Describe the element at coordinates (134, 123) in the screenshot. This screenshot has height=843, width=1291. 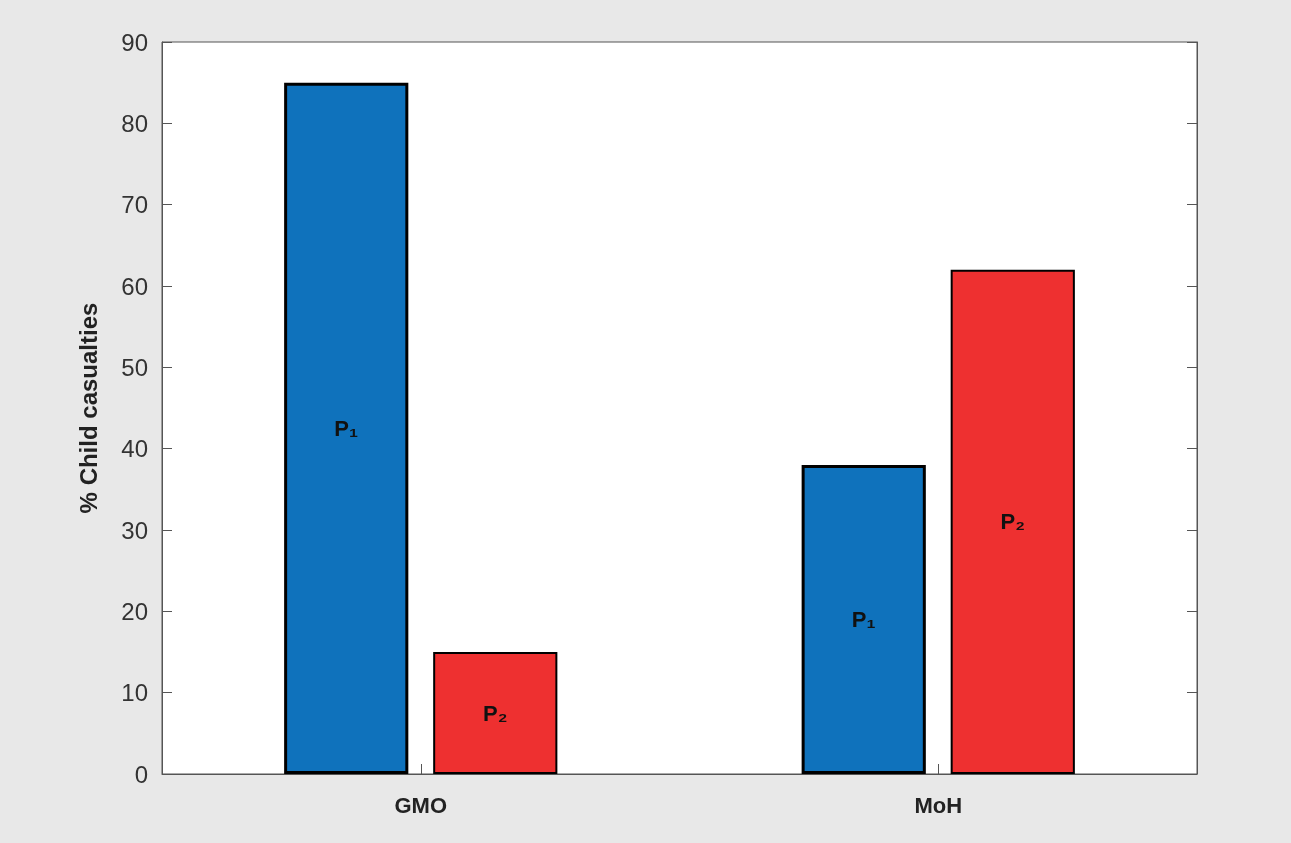
I see `y-tick-label: 80` at that location.